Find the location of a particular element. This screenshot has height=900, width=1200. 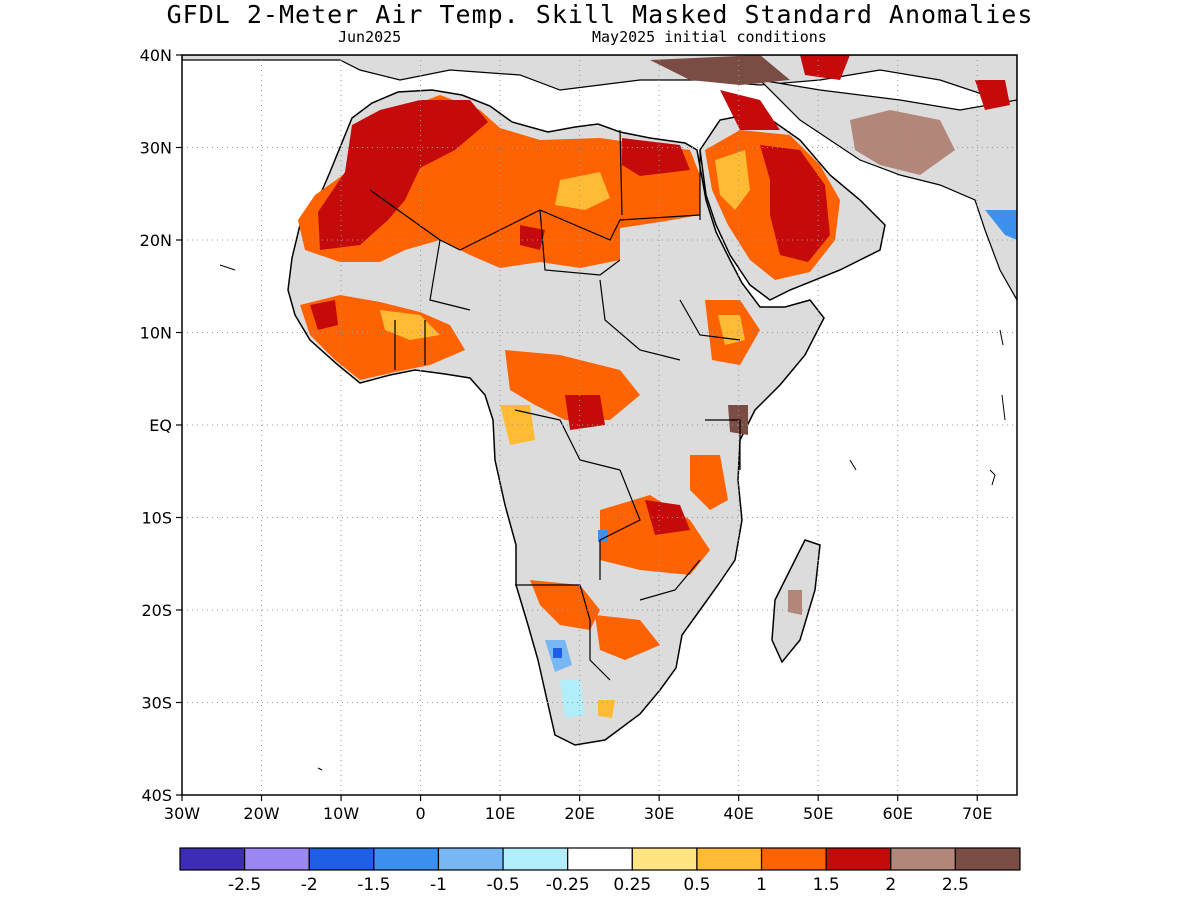

lat-tick-label: 30N is located at coordinates (156, 148).